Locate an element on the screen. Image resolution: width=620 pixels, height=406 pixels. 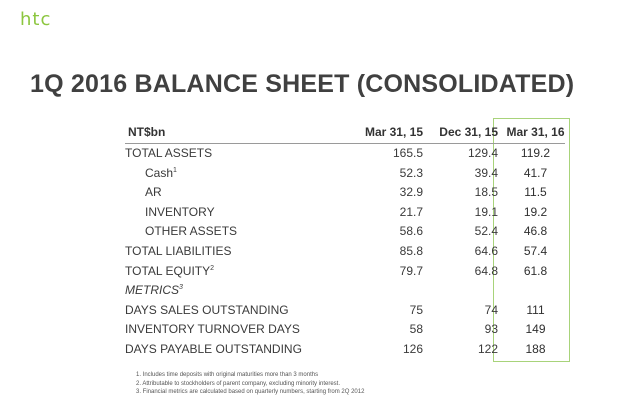
row-label: AR is located at coordinates (153, 192).